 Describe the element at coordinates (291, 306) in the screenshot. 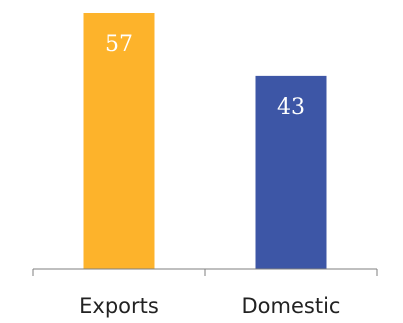

I see `tick-label-domestic: Domestic` at that location.